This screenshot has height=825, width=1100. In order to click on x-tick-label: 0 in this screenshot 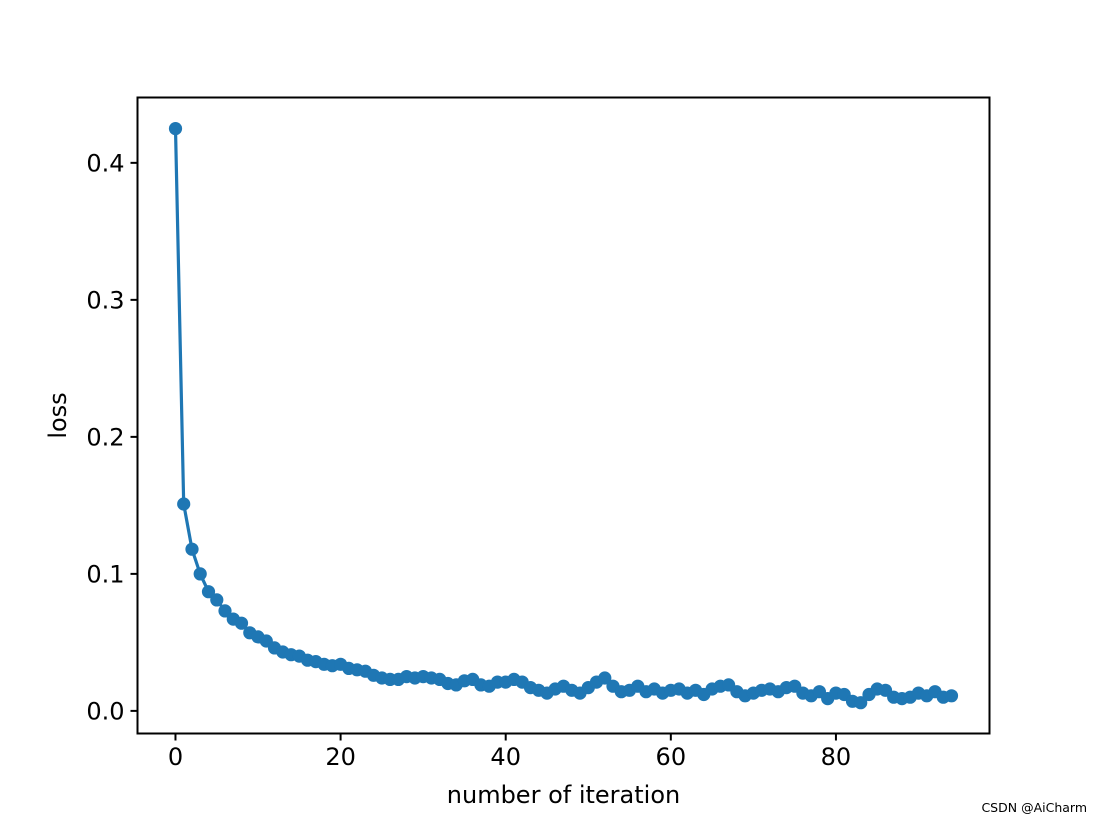, I will do `click(175, 757)`.